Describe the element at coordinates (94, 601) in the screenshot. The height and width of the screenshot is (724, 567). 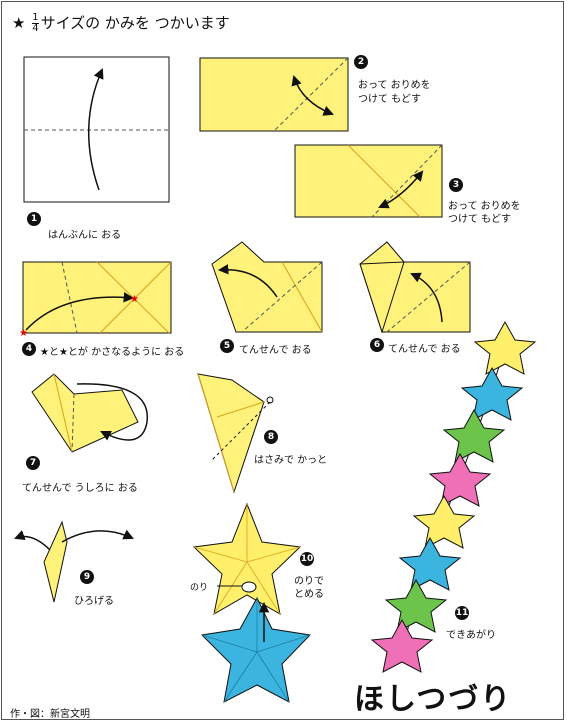
I see `step-label-9: ひろげる` at that location.